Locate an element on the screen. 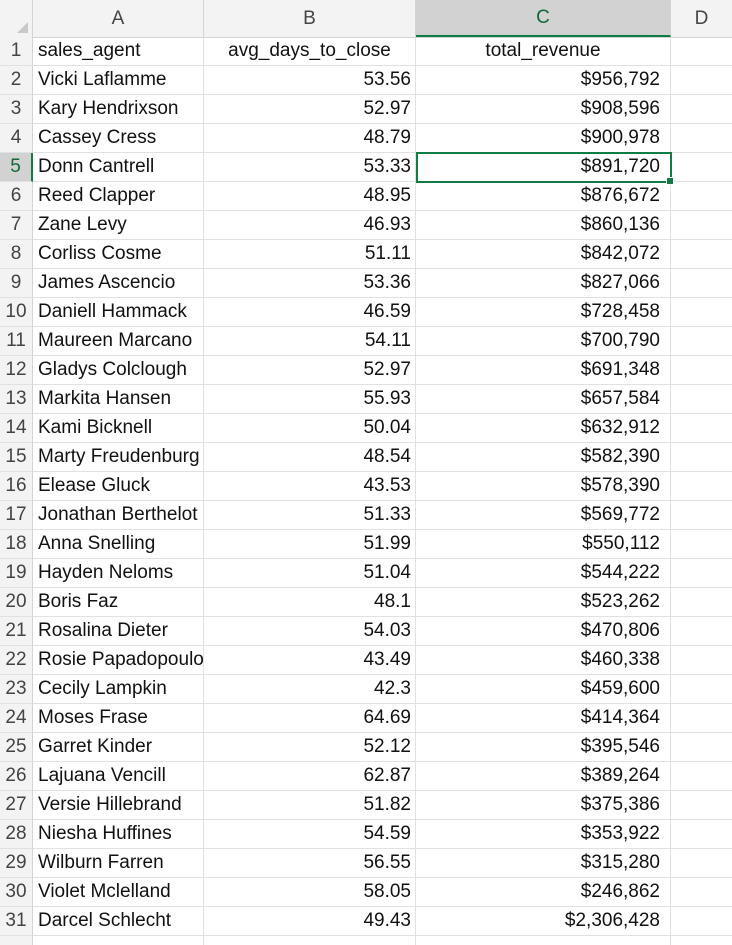 The image size is (732, 945). fill-handle is located at coordinates (670, 181).